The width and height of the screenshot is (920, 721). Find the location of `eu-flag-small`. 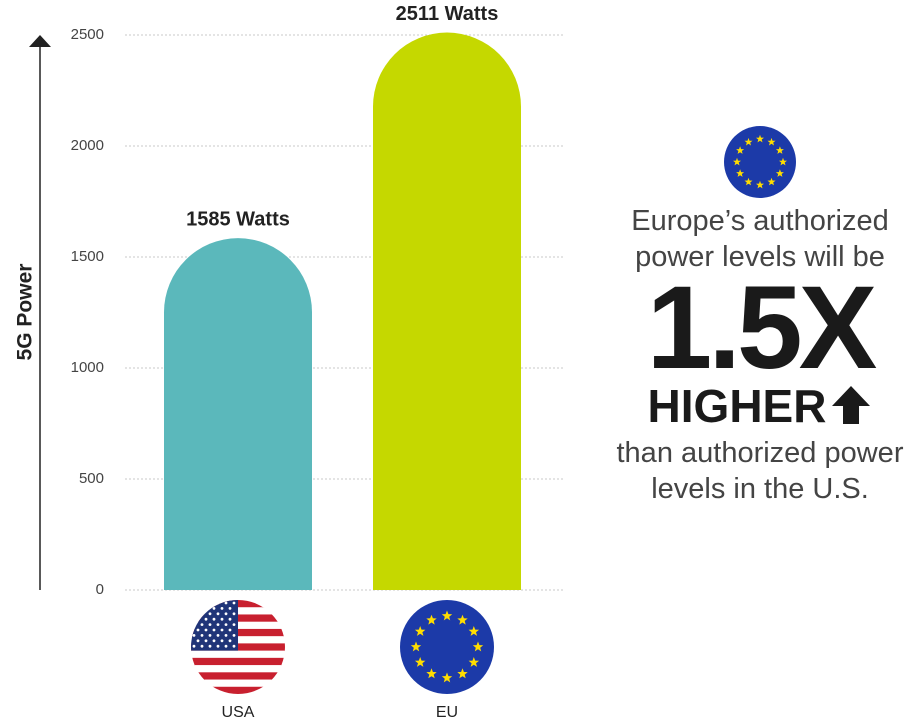

eu-flag-small is located at coordinates (760, 162).